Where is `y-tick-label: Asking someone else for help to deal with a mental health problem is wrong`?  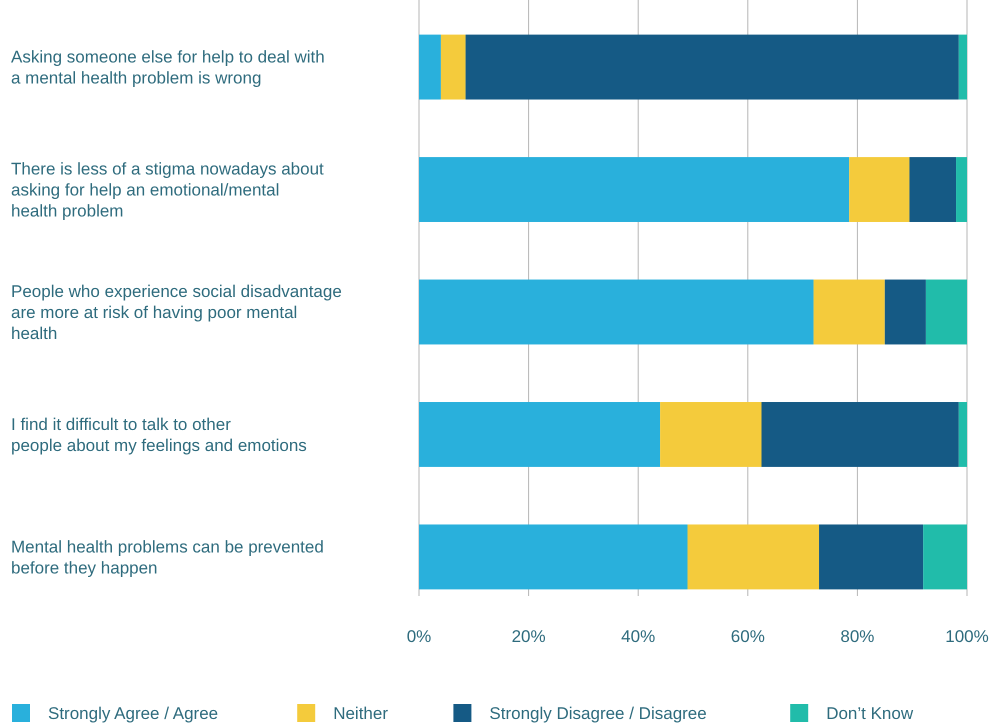 y-tick-label: Asking someone else for help to deal with a mental health problem is wrong is located at coordinates (168, 68).